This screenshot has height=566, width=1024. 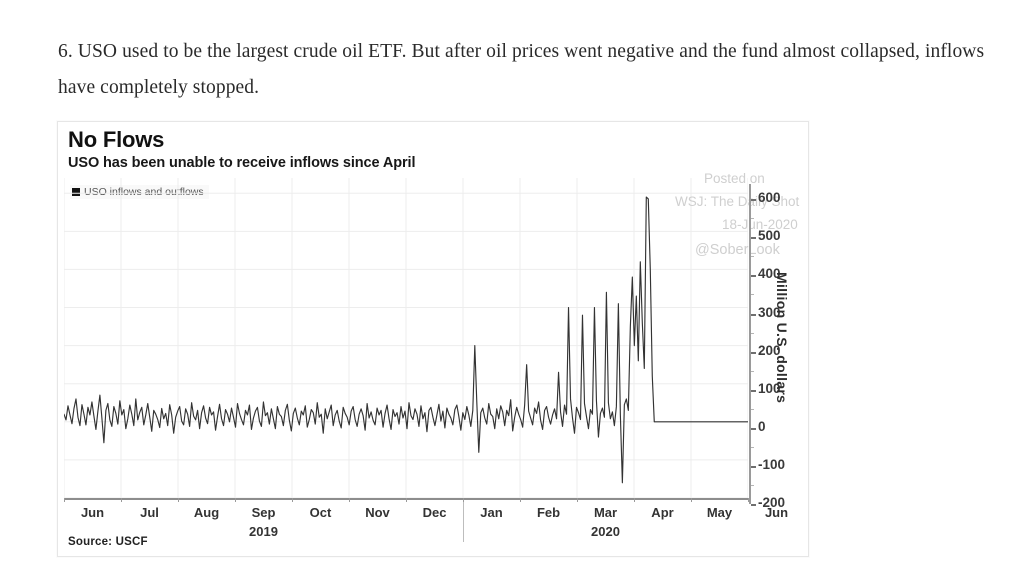 What do you see at coordinates (263, 512) in the screenshot?
I see `x-tick-label: Sep` at bounding box center [263, 512].